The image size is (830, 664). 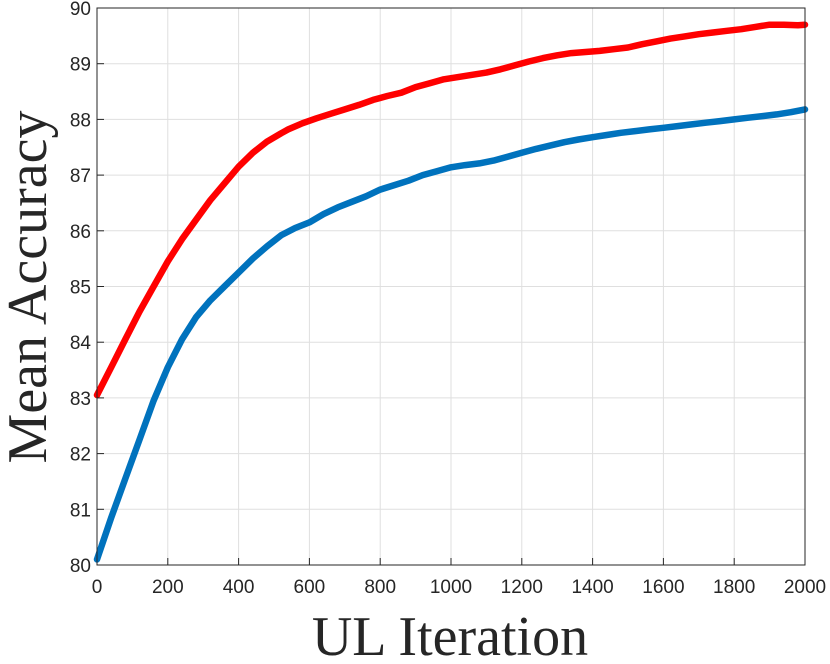 What do you see at coordinates (663, 587) in the screenshot?
I see `x-tick-label: 1600` at bounding box center [663, 587].